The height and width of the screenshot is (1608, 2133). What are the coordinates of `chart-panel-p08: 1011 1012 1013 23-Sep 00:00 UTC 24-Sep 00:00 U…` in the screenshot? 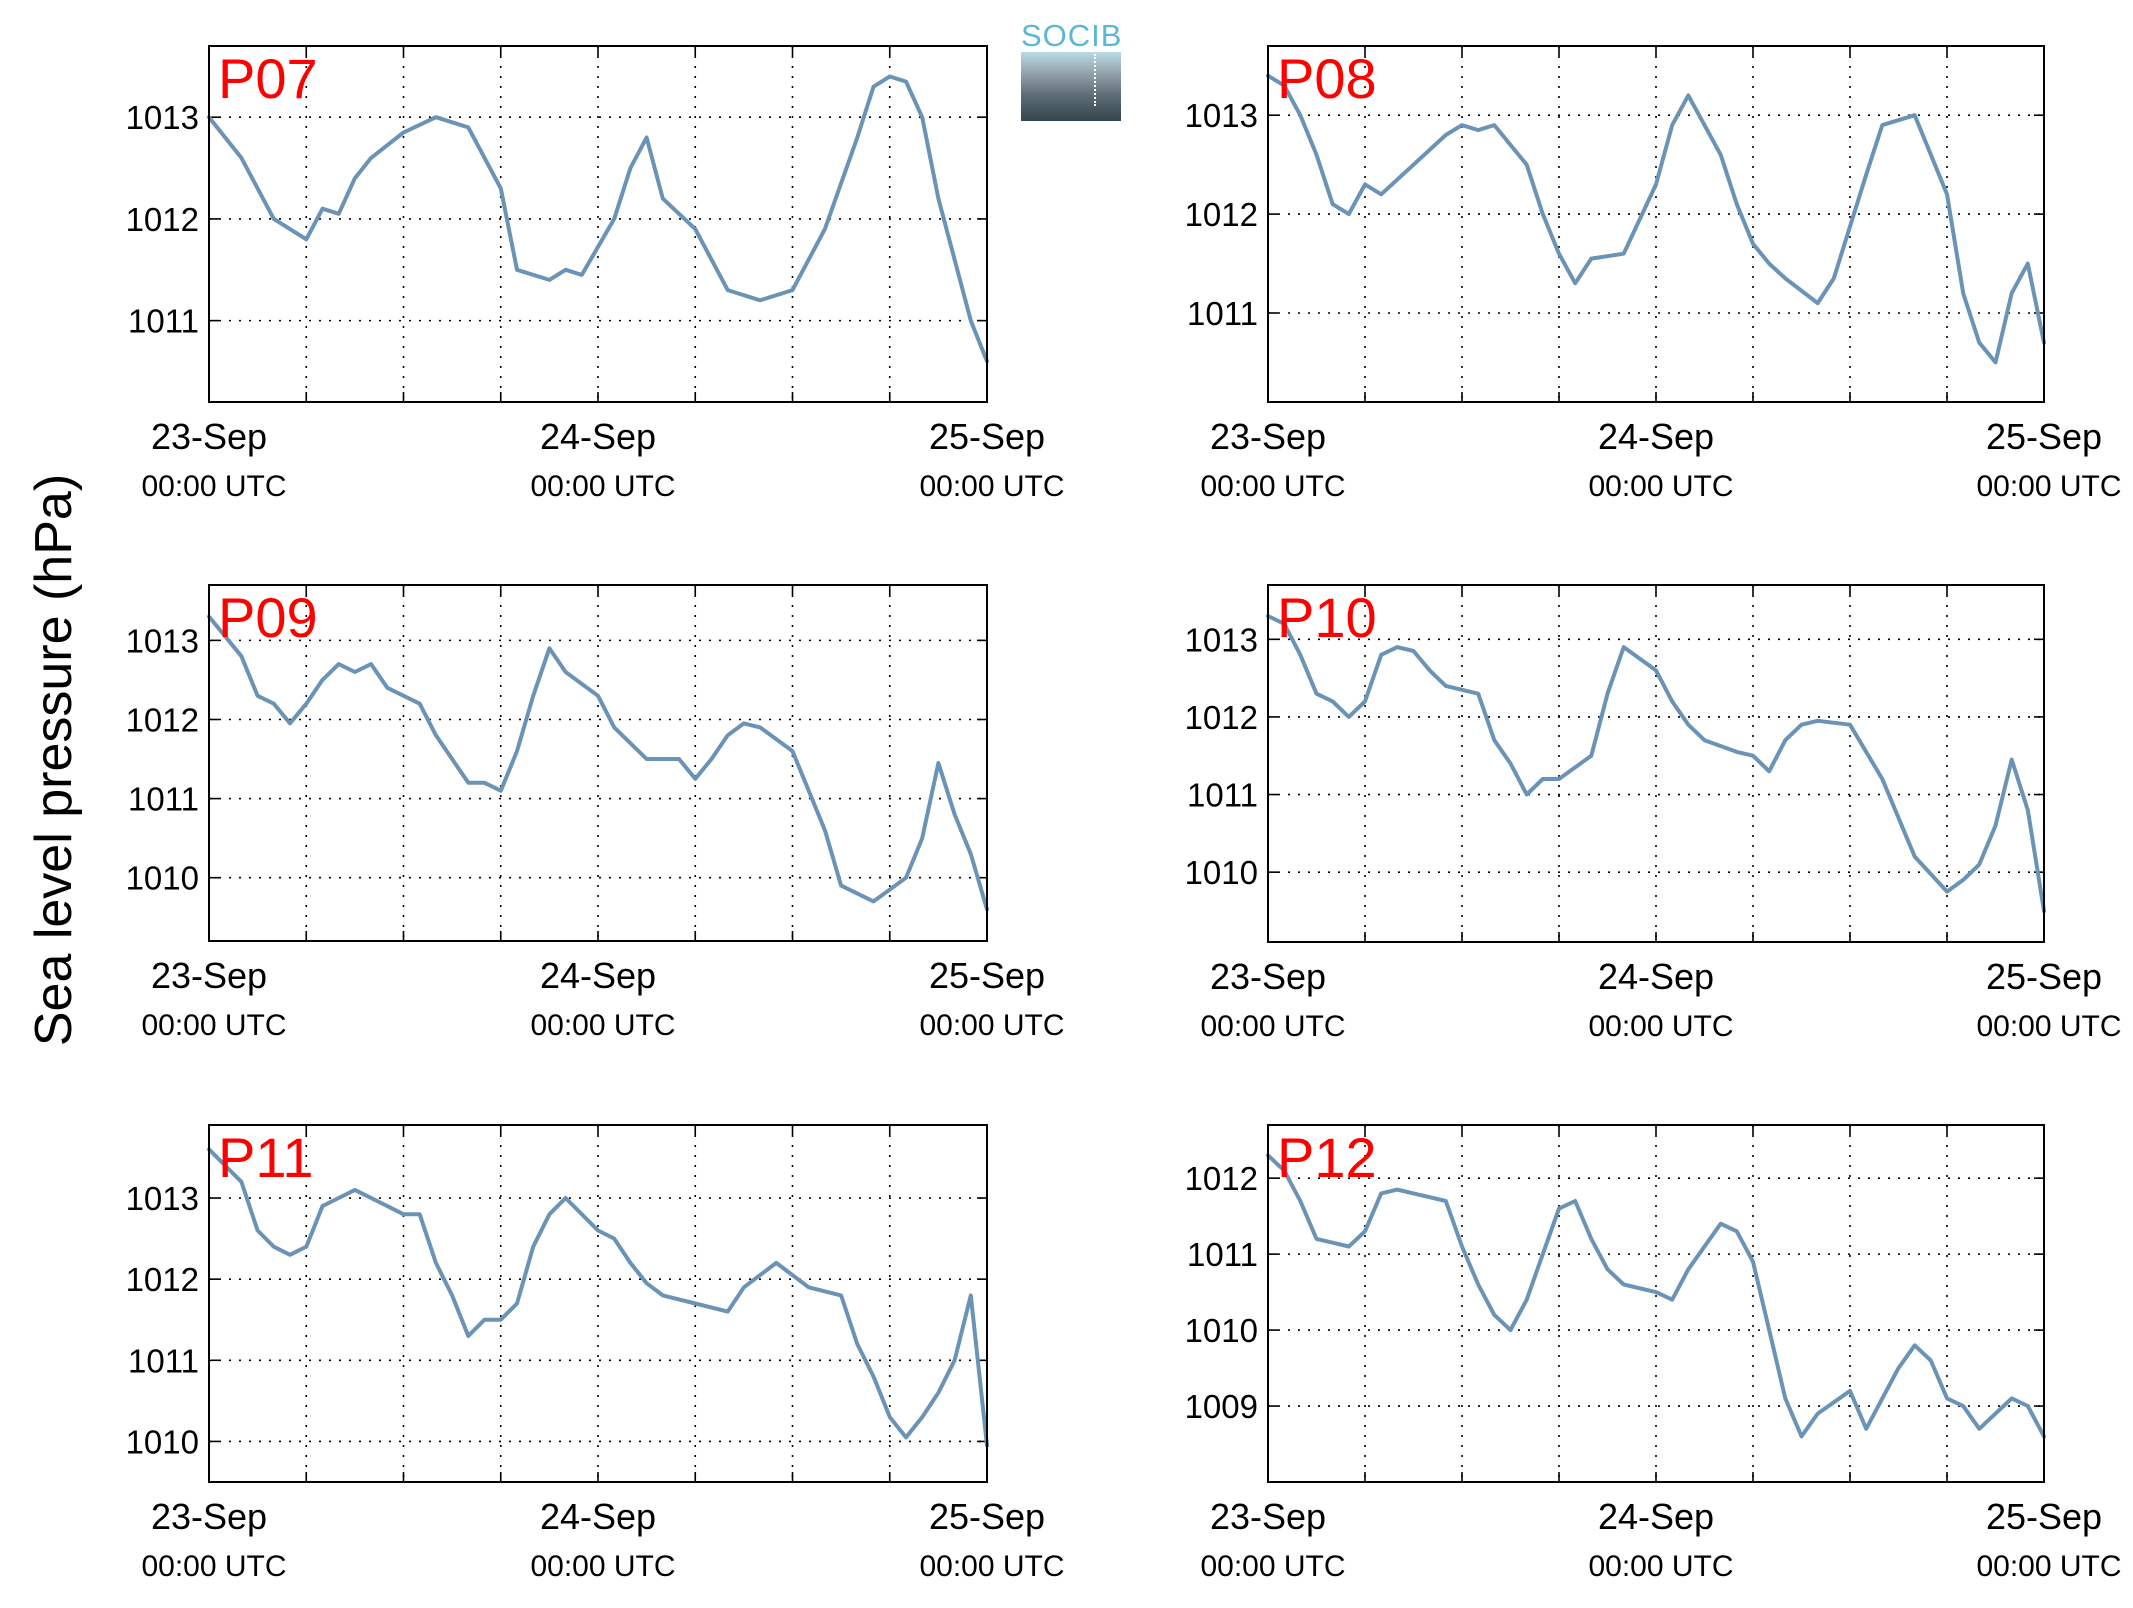 It's located at (1653, 274).